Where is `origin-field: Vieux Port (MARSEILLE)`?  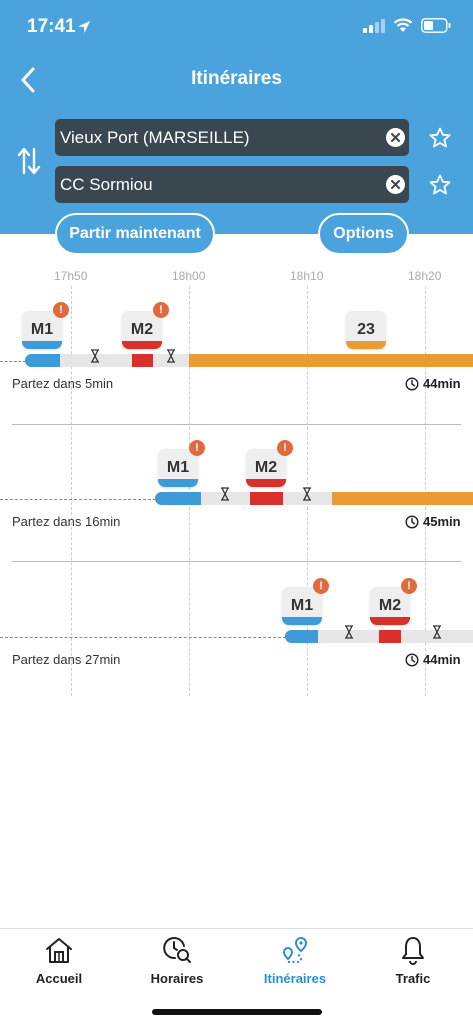
origin-field: Vieux Port (MARSEILLE) is located at coordinates (232, 137).